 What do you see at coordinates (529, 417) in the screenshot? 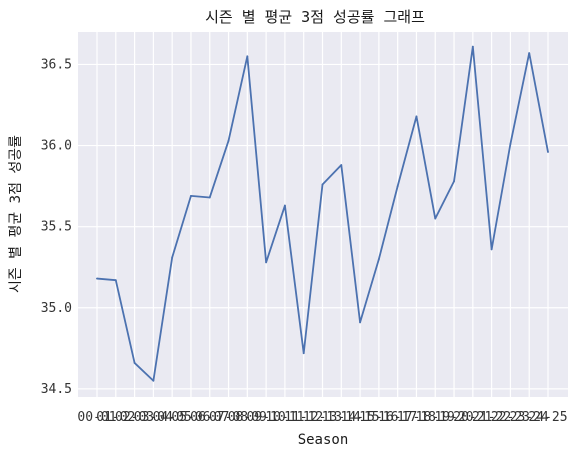
I see `x-tick-label: 23-24` at bounding box center [529, 417].